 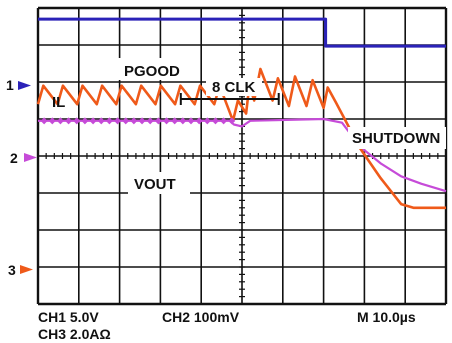 I want to click on clk-label-background, so click(x=234, y=87).